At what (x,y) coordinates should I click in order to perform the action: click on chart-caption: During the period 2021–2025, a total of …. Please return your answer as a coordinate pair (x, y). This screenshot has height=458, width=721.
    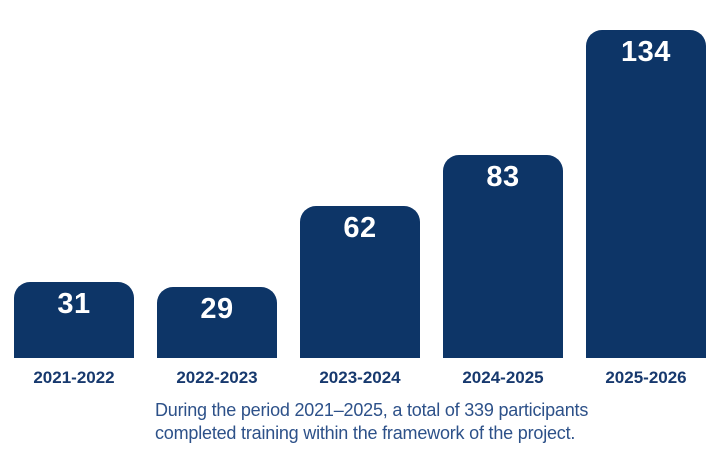
    Looking at the image, I should click on (371, 422).